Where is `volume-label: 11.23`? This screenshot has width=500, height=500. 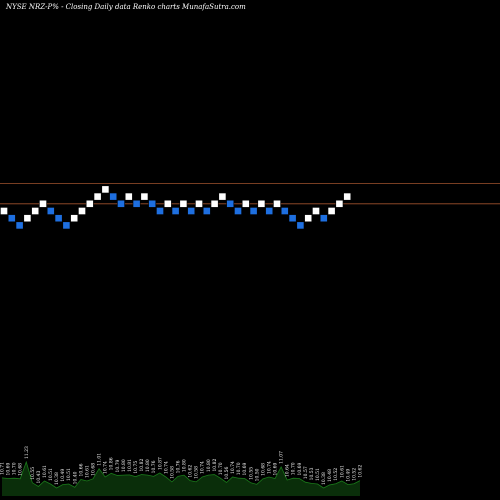
volume-label: 11.23 is located at coordinates (27, 452).